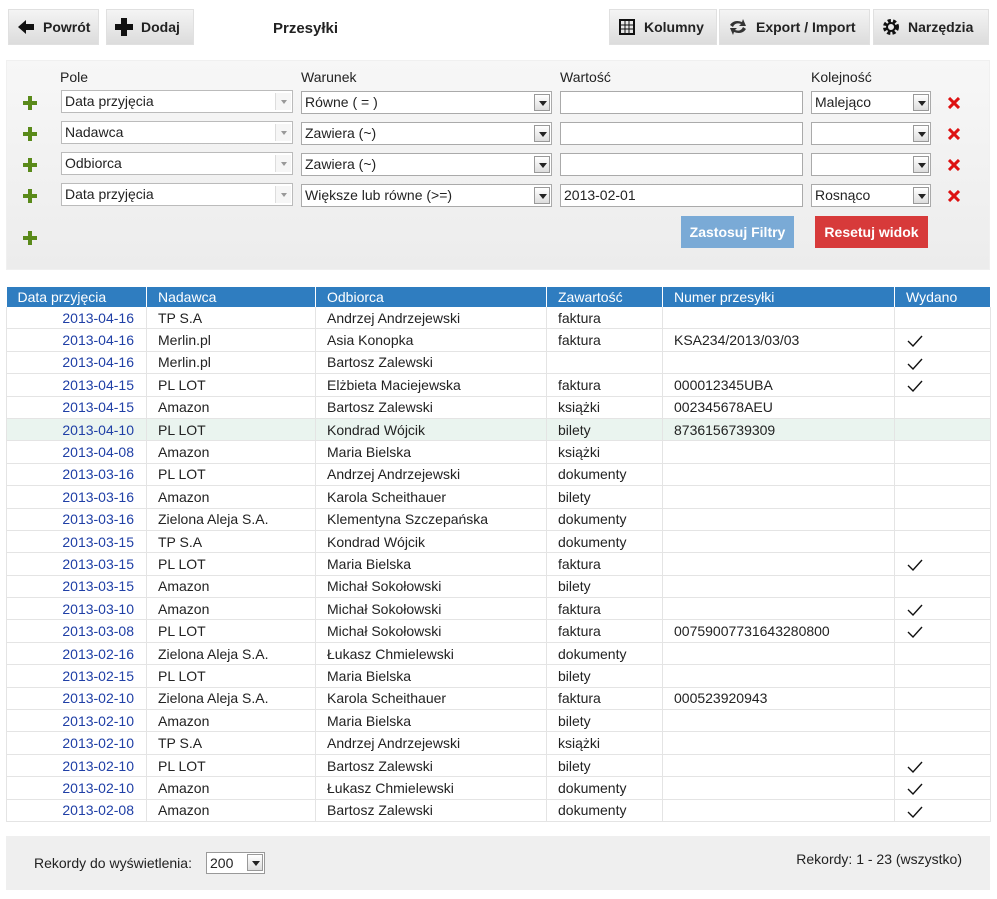 This screenshot has width=997, height=899. What do you see at coordinates (329, 77) in the screenshot?
I see `condition-header: Warunek` at bounding box center [329, 77].